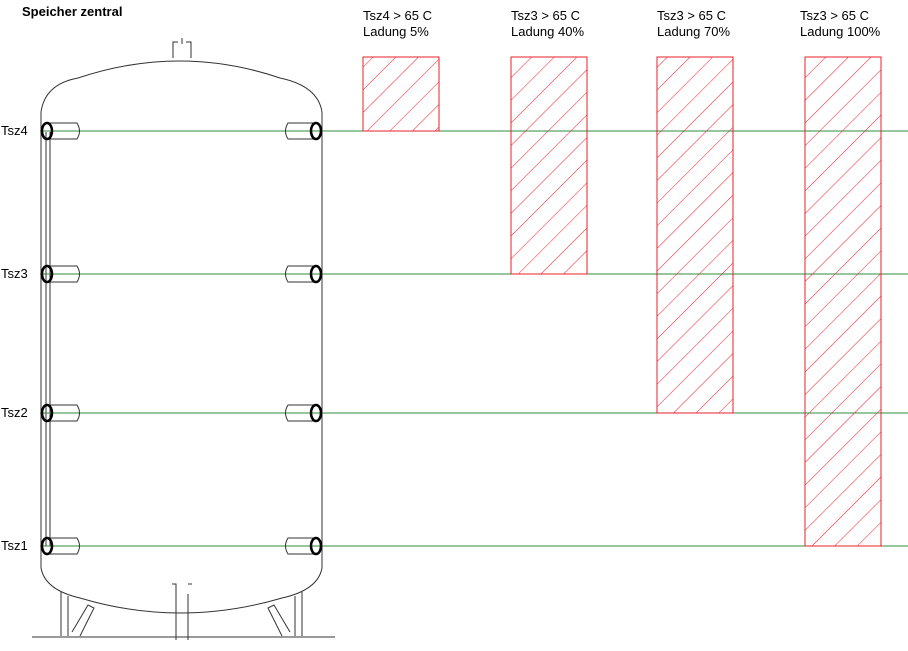 The height and width of the screenshot is (651, 908). What do you see at coordinates (14, 273) in the screenshot?
I see `sensor-label-tsz3: Tsz3` at bounding box center [14, 273].